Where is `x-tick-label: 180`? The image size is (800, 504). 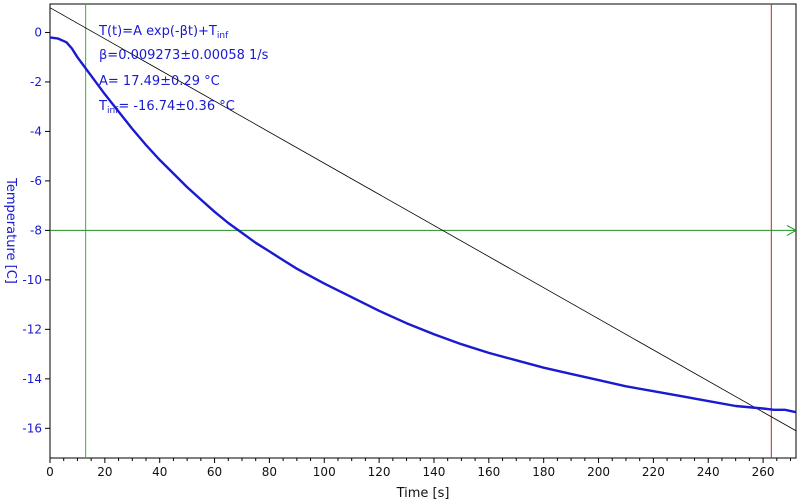
x-tick-label: 180 is located at coordinates (543, 472).